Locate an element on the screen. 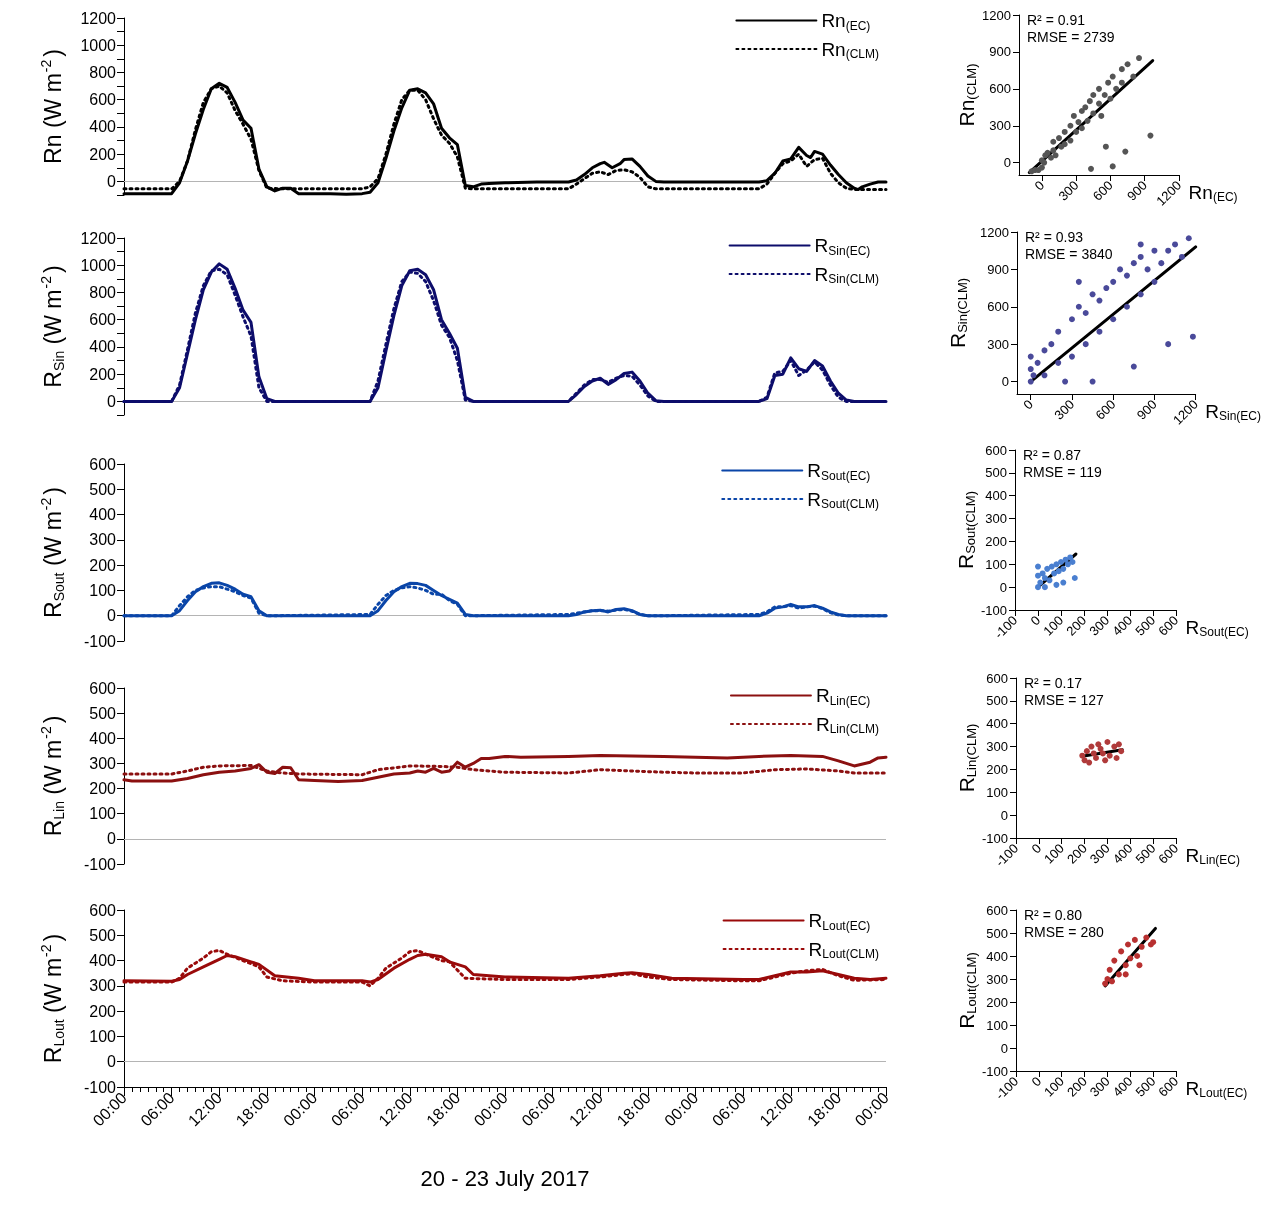  y-tick-label: 800 is located at coordinates (103, 292).